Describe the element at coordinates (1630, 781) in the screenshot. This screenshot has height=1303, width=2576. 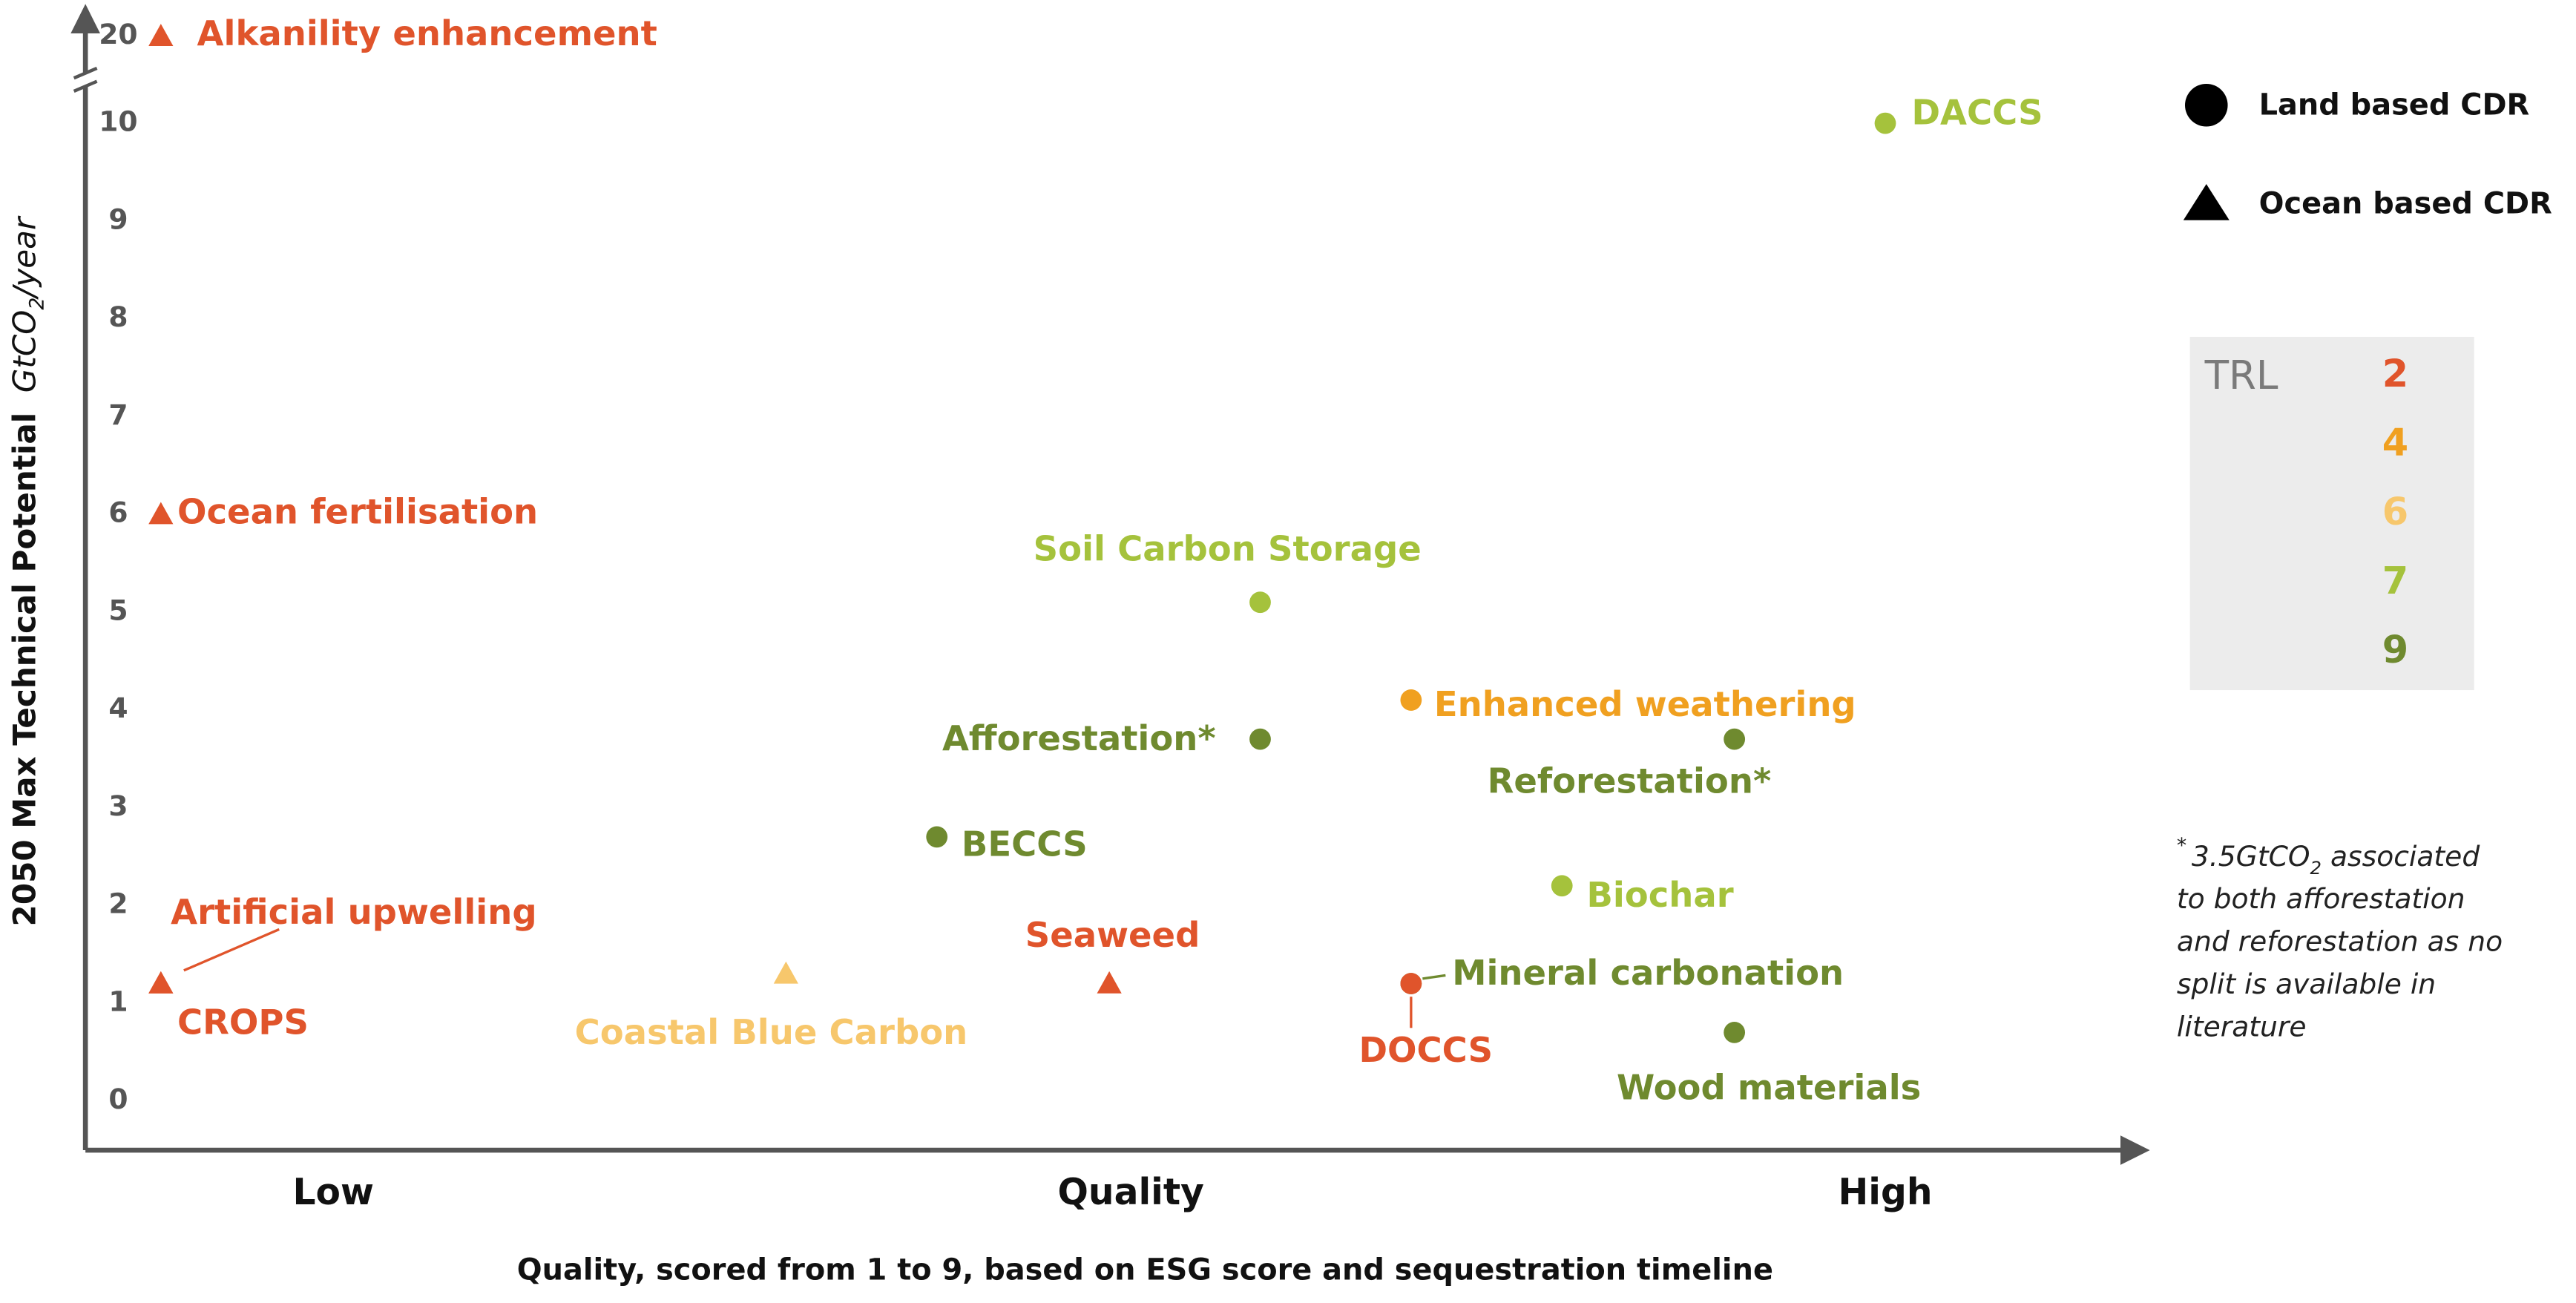
I see `point-label: Reforestation*` at that location.